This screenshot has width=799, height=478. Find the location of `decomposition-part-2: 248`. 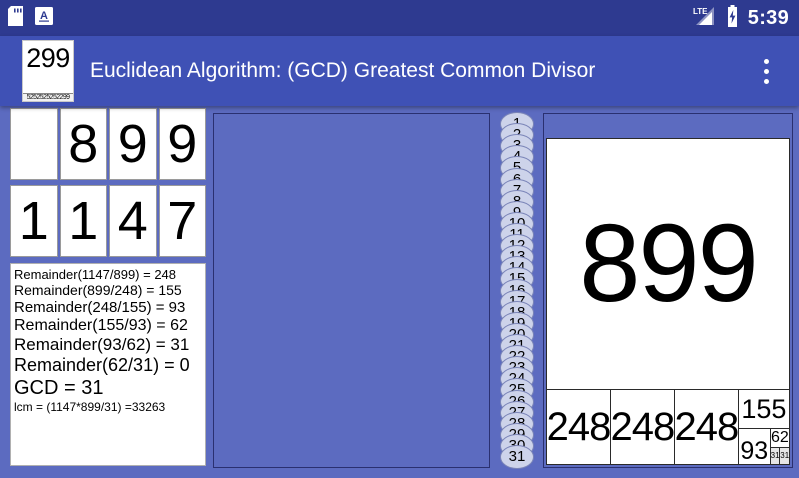

decomposition-part-2: 248 is located at coordinates (643, 427).